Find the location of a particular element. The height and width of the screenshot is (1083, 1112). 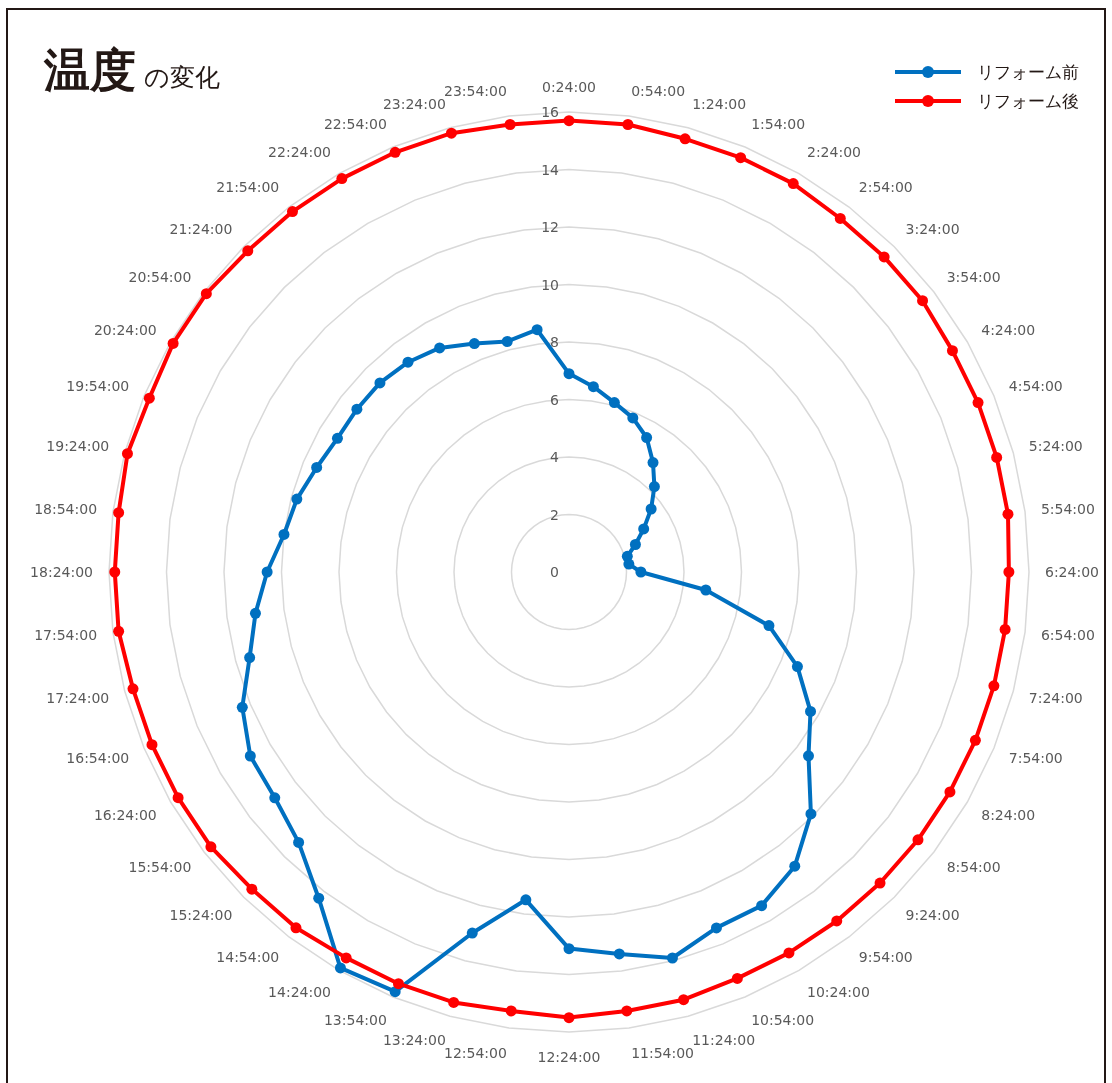

spoke-label: 2:54:00 is located at coordinates (885, 187).